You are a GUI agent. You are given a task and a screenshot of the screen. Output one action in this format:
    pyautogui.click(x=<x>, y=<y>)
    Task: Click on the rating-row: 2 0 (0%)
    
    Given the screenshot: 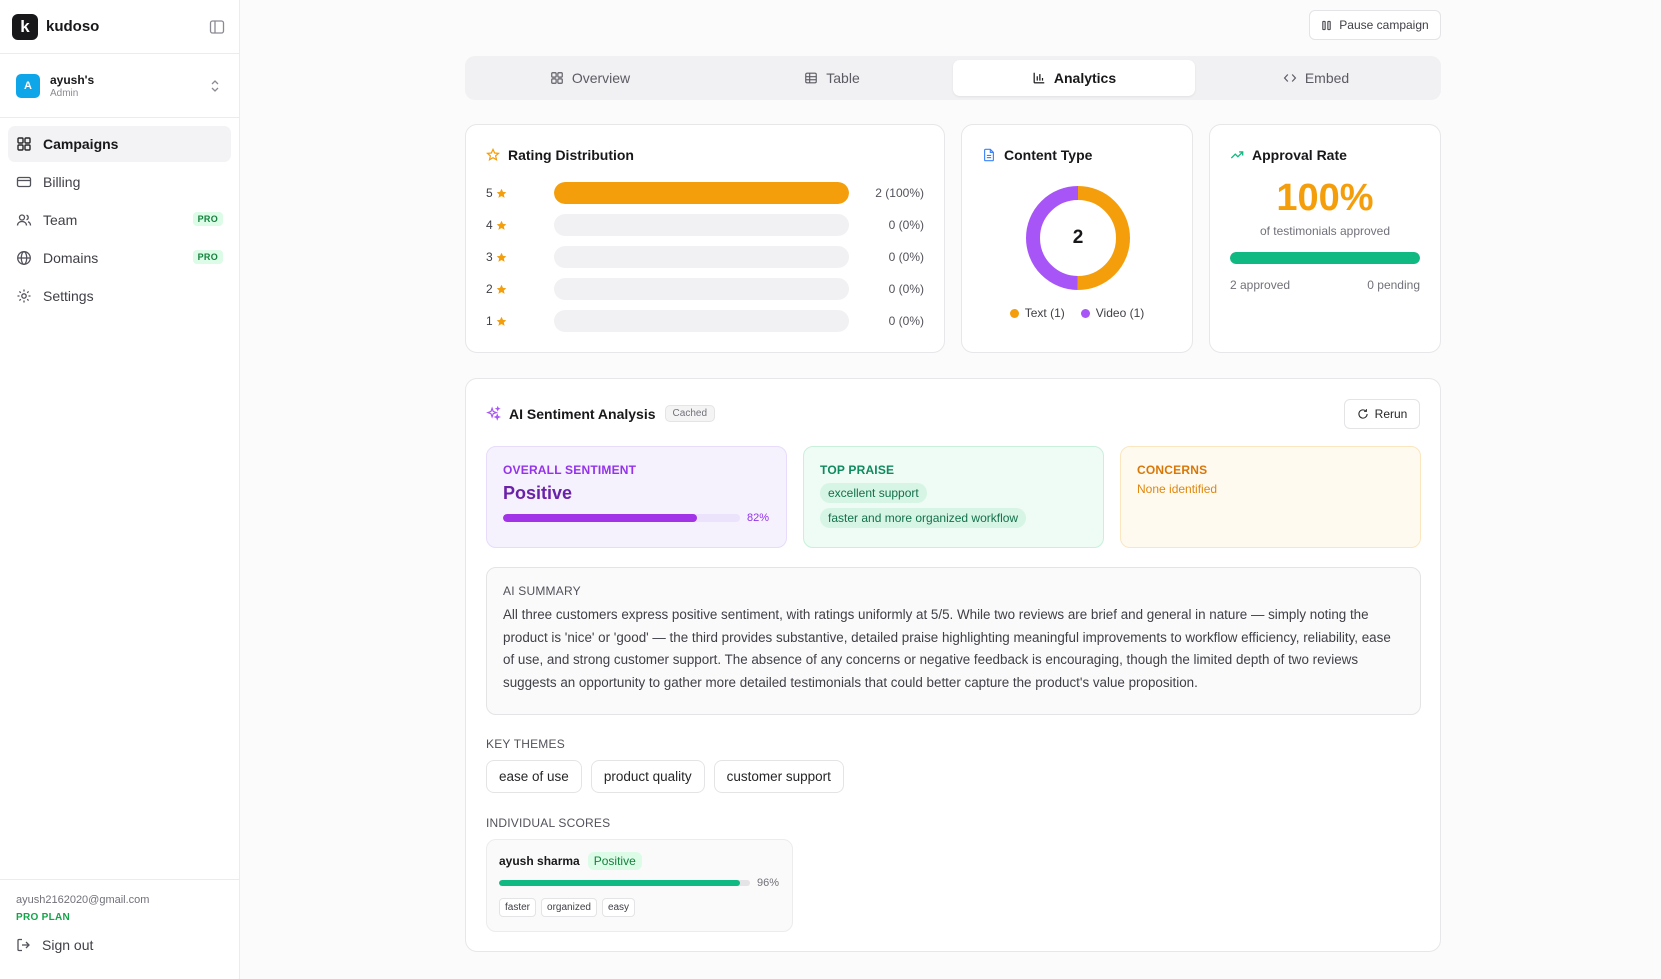 What is the action you would take?
    pyautogui.click(x=705, y=289)
    